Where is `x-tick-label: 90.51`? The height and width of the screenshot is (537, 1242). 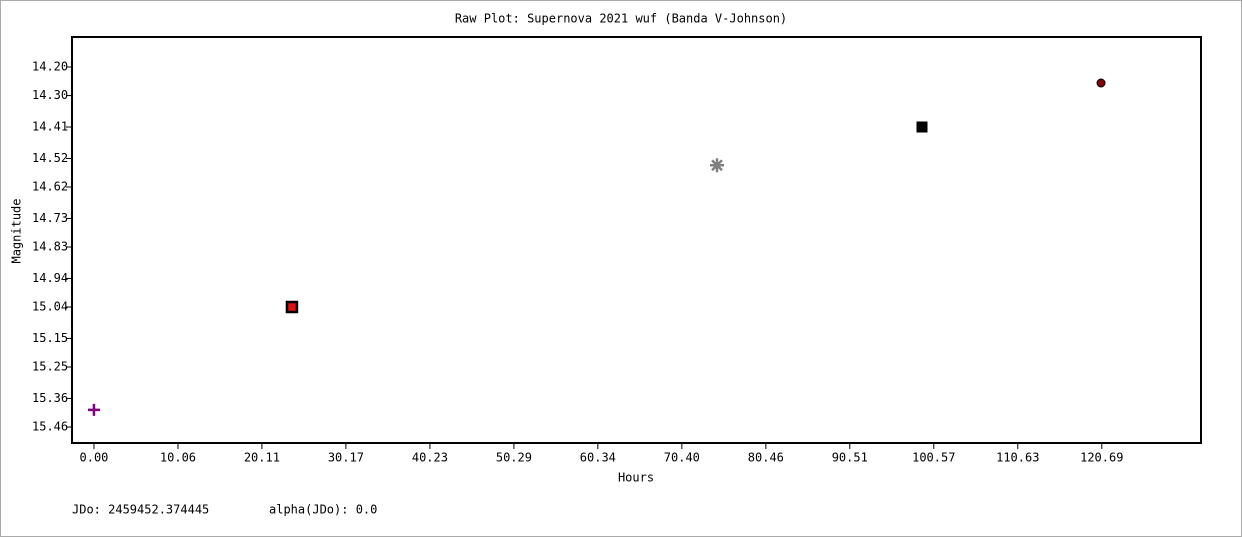
x-tick-label: 90.51 is located at coordinates (850, 458).